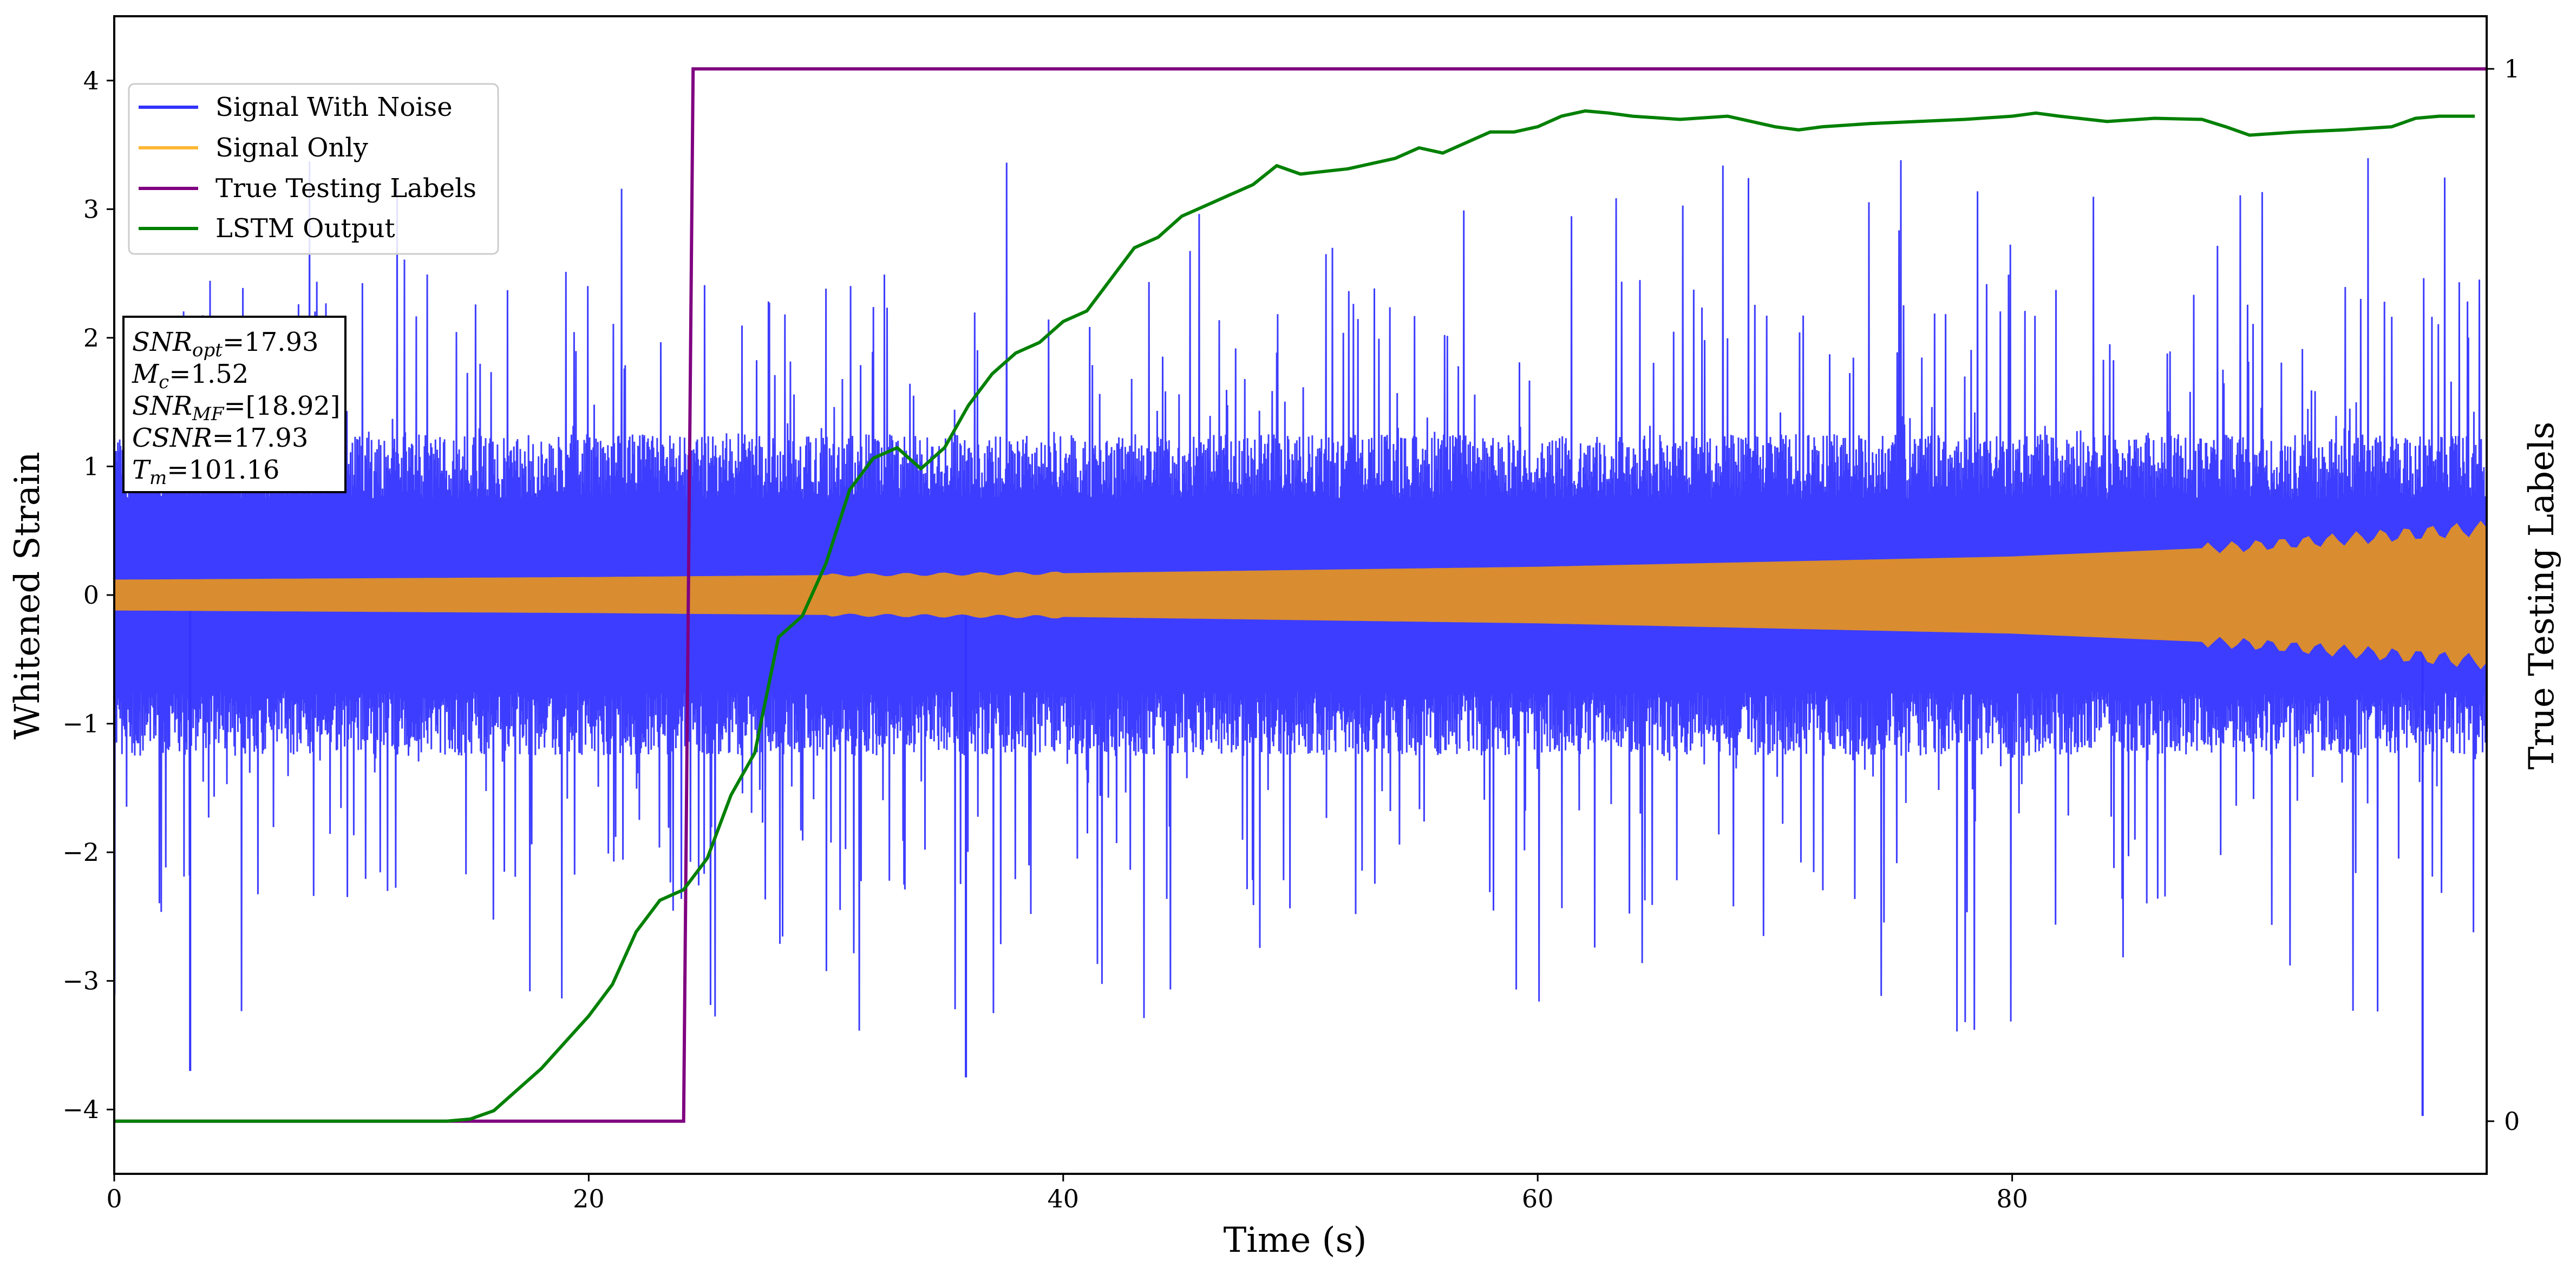  I want to click on y-axis-left: −4 −3 −2 −1 0 1 2 3 4, so click(88, 595).